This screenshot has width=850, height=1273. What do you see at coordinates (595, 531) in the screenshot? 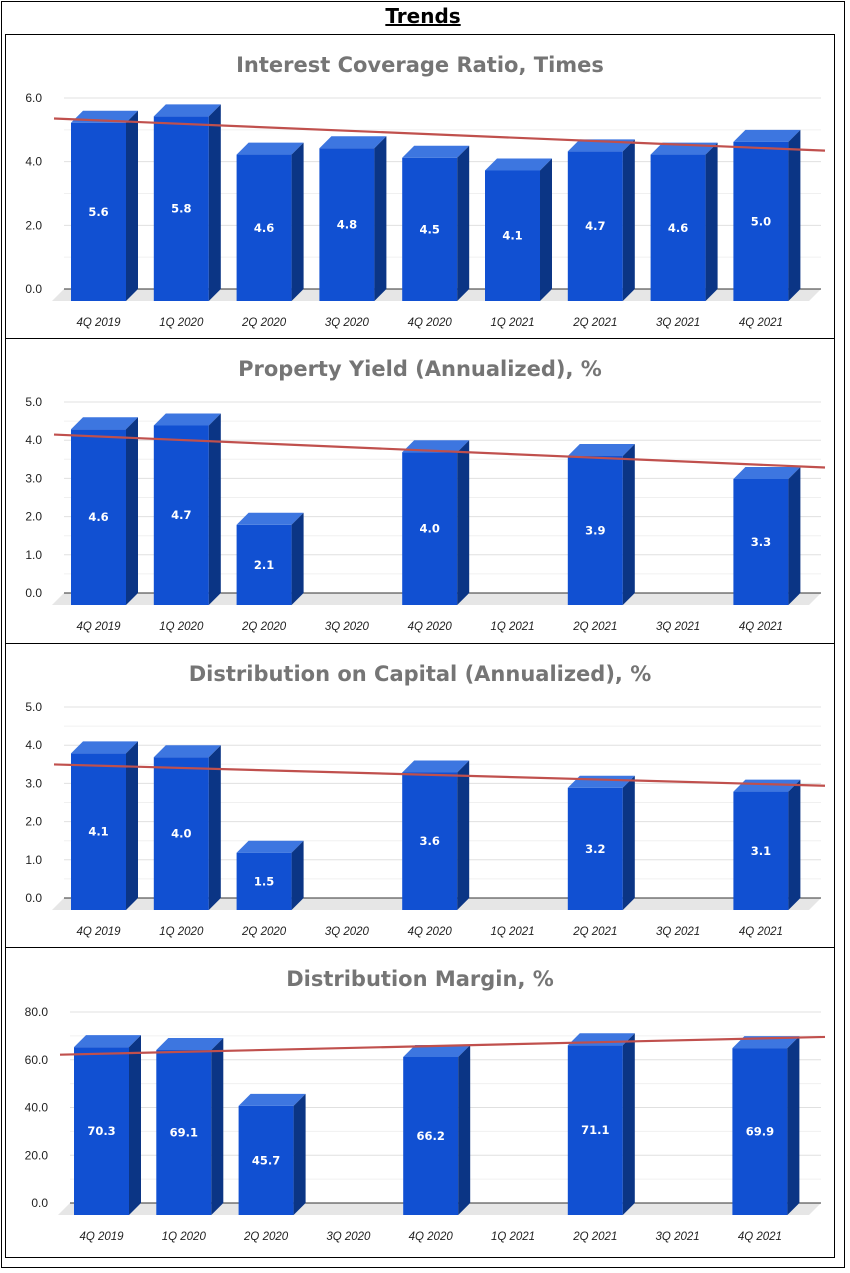
I see `data-label: 3.9` at bounding box center [595, 531].